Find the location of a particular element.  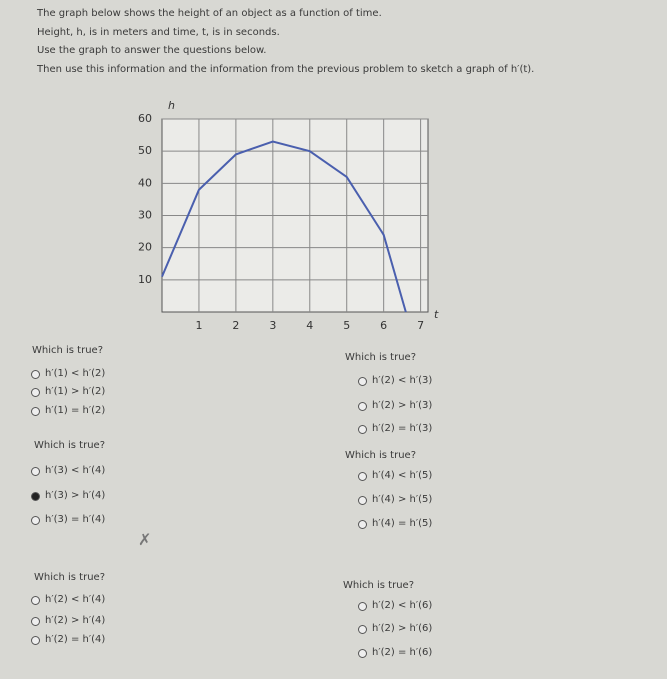

x-tick-label: 5 is located at coordinates (346, 325).